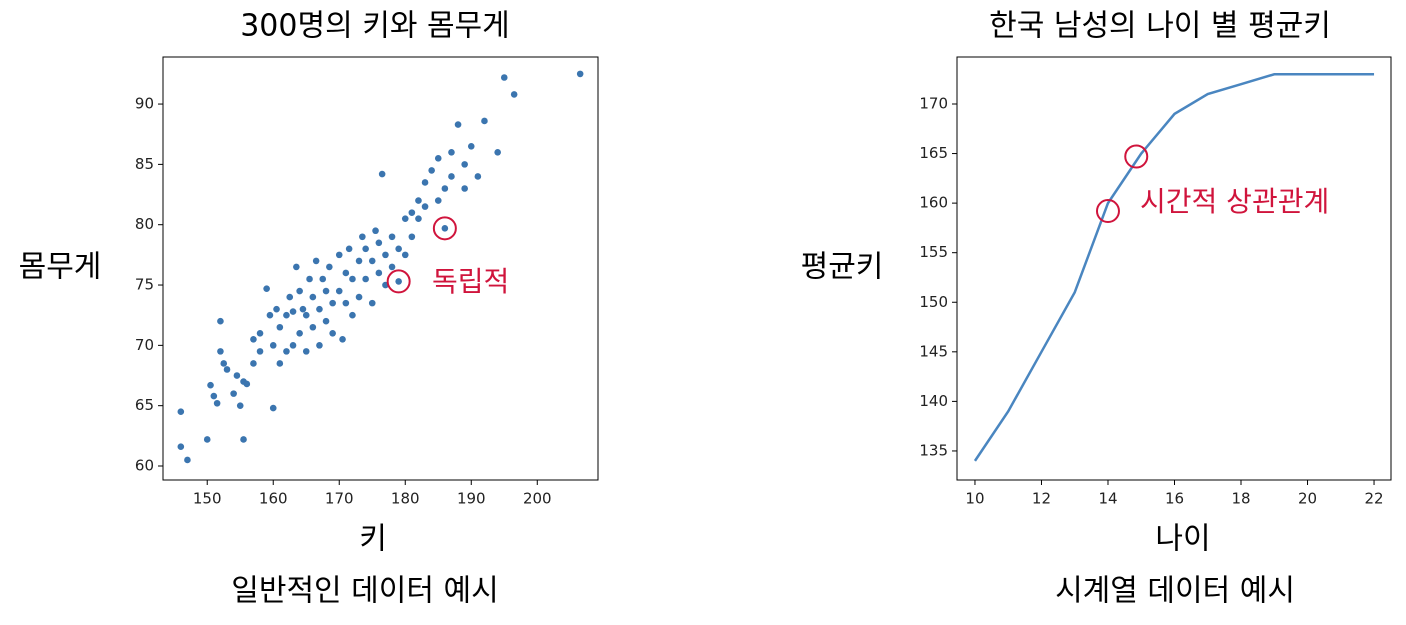  Describe the element at coordinates (375, 26) in the screenshot. I see `chart-title: 300명의 키와 몸무게` at that location.